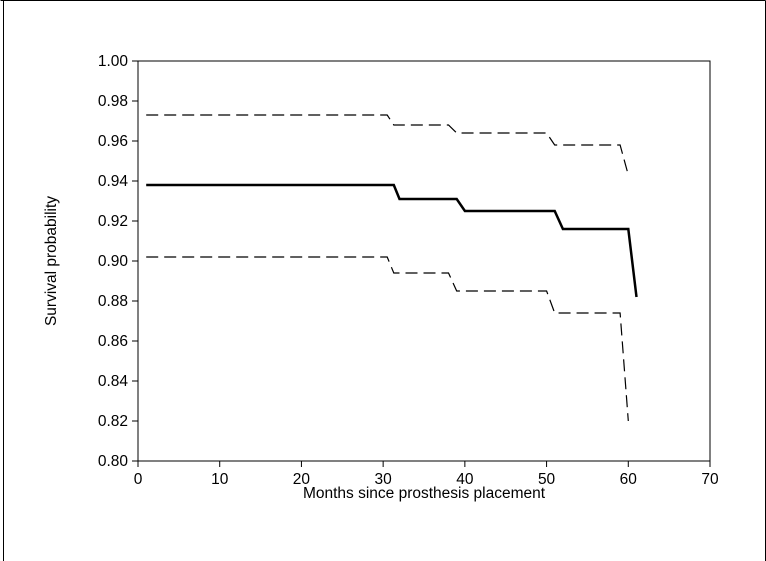  I want to click on x-tick-label: 10, so click(220, 479).